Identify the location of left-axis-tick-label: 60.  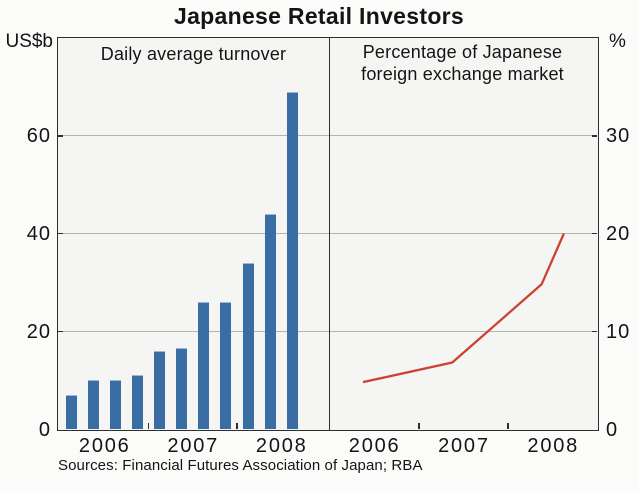
(38, 136).